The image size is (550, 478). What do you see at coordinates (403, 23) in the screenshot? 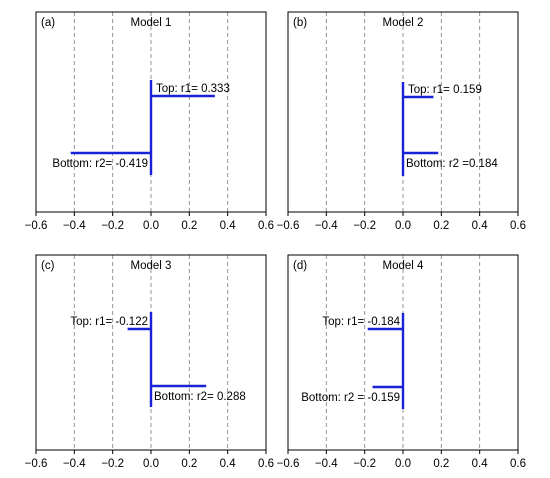
I see `panel-title: Model 2` at bounding box center [403, 23].